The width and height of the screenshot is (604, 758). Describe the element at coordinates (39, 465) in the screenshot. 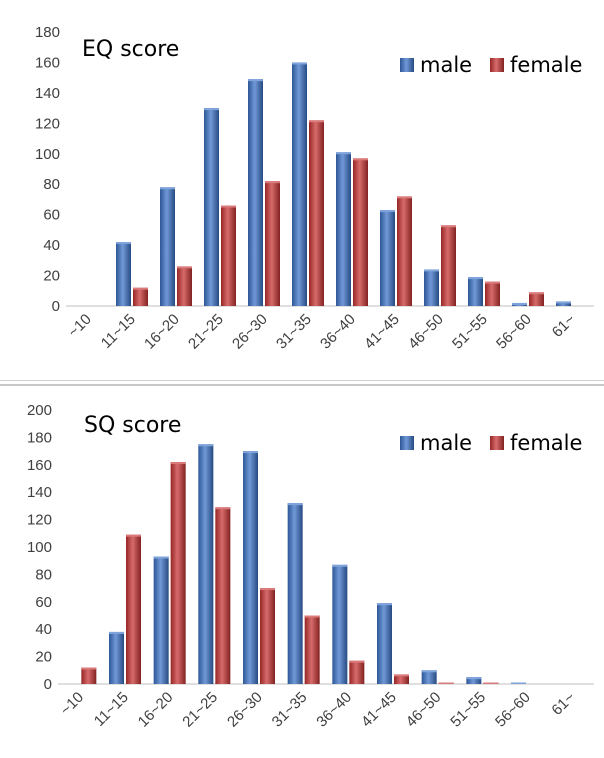

I see `y-tick-label: 160` at that location.